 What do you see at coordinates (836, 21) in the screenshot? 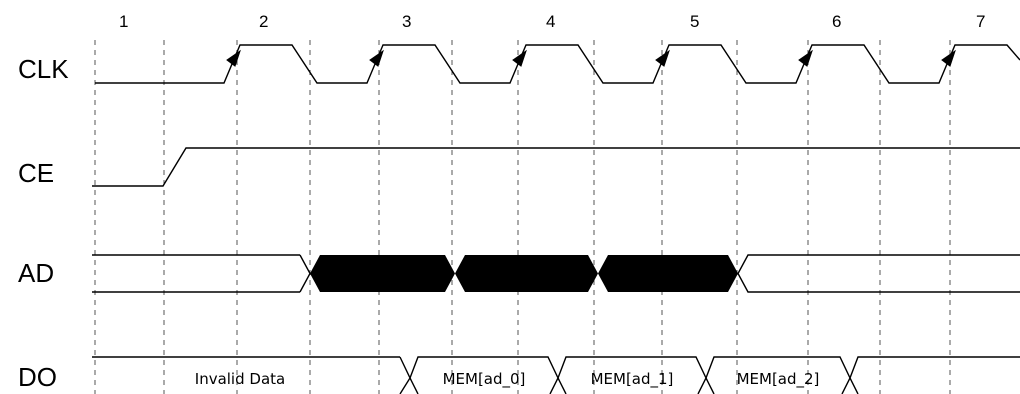
I see `cycle-number: 6` at bounding box center [836, 21].